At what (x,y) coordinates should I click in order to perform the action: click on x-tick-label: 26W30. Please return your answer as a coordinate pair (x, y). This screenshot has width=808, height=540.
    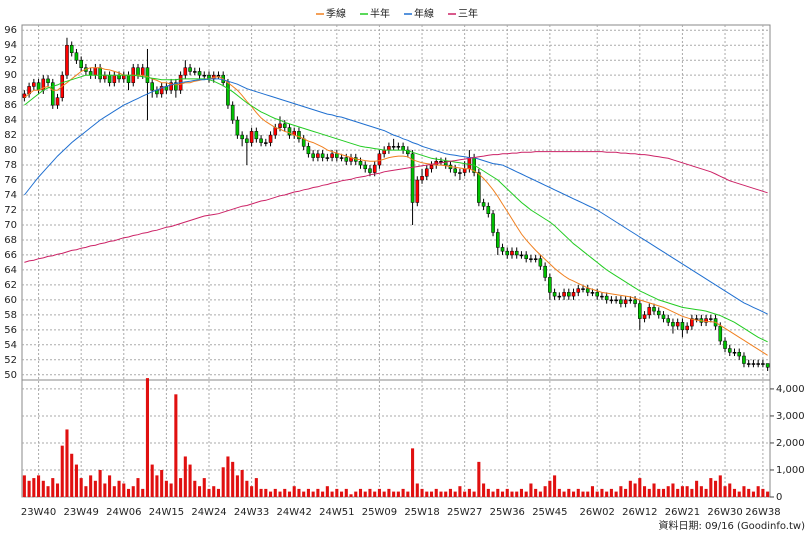
    Looking at the image, I should click on (724, 512).